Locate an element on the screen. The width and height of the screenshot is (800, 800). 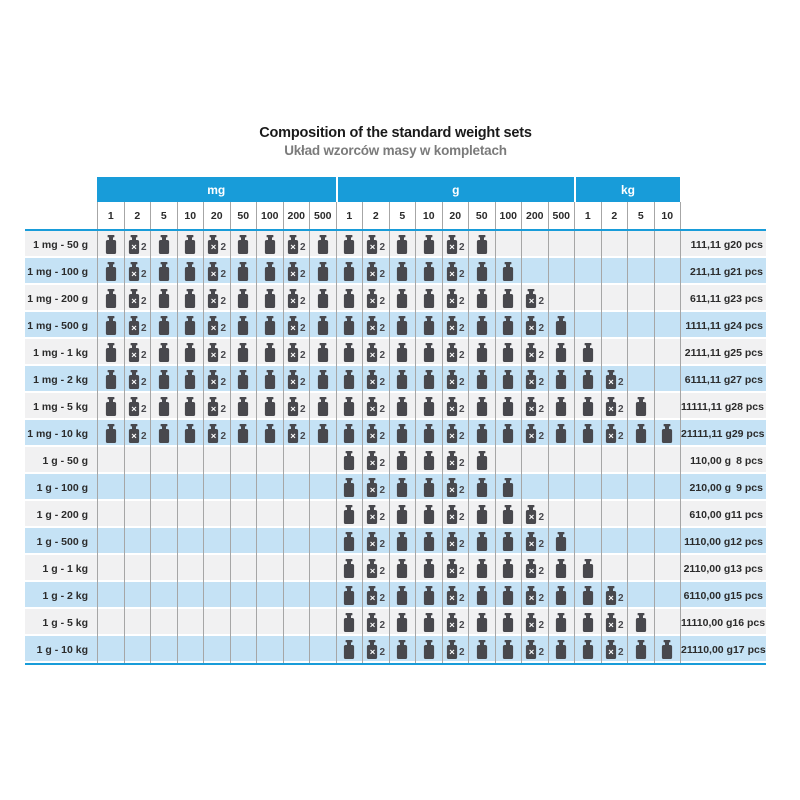
denomination-header: 5 is located at coordinates (402, 215).